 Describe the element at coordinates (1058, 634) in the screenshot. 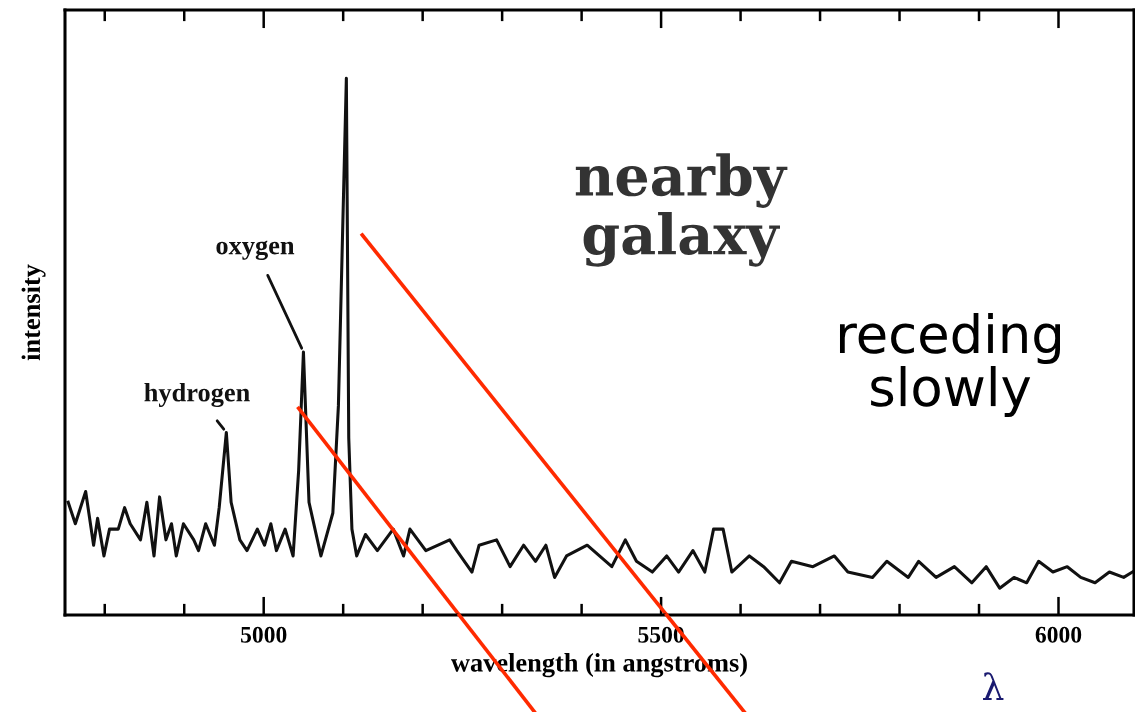

I see `x-tick-label: 6000` at that location.